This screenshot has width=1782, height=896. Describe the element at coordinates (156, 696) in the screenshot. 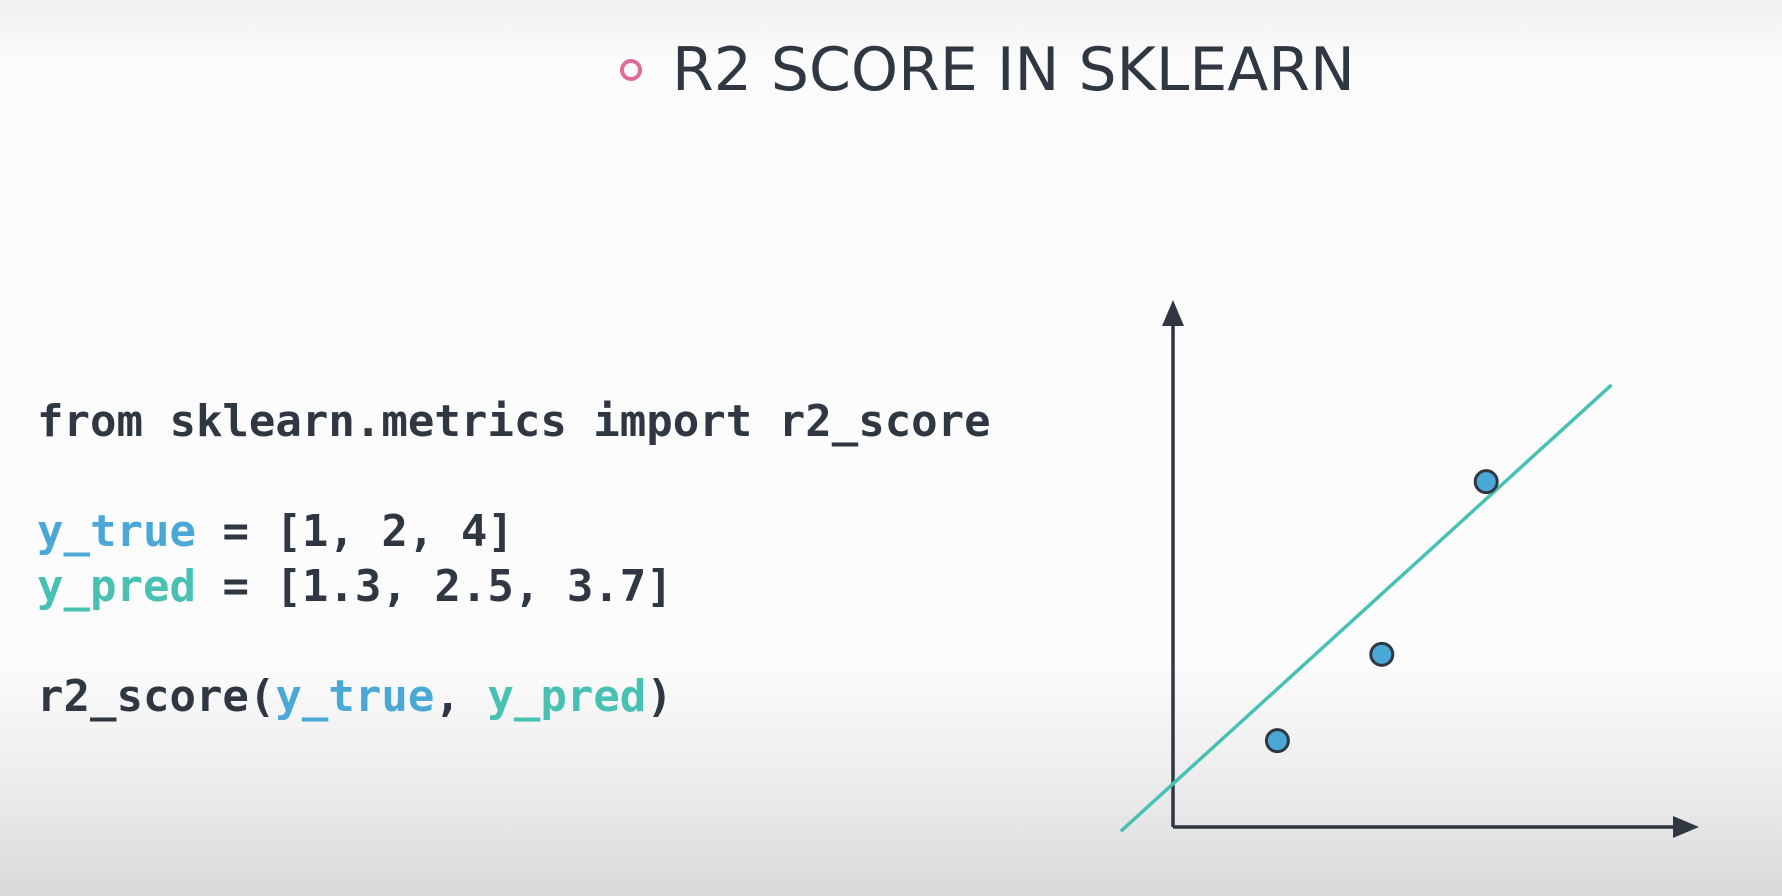

I see `call-prefix: r2_score(` at that location.